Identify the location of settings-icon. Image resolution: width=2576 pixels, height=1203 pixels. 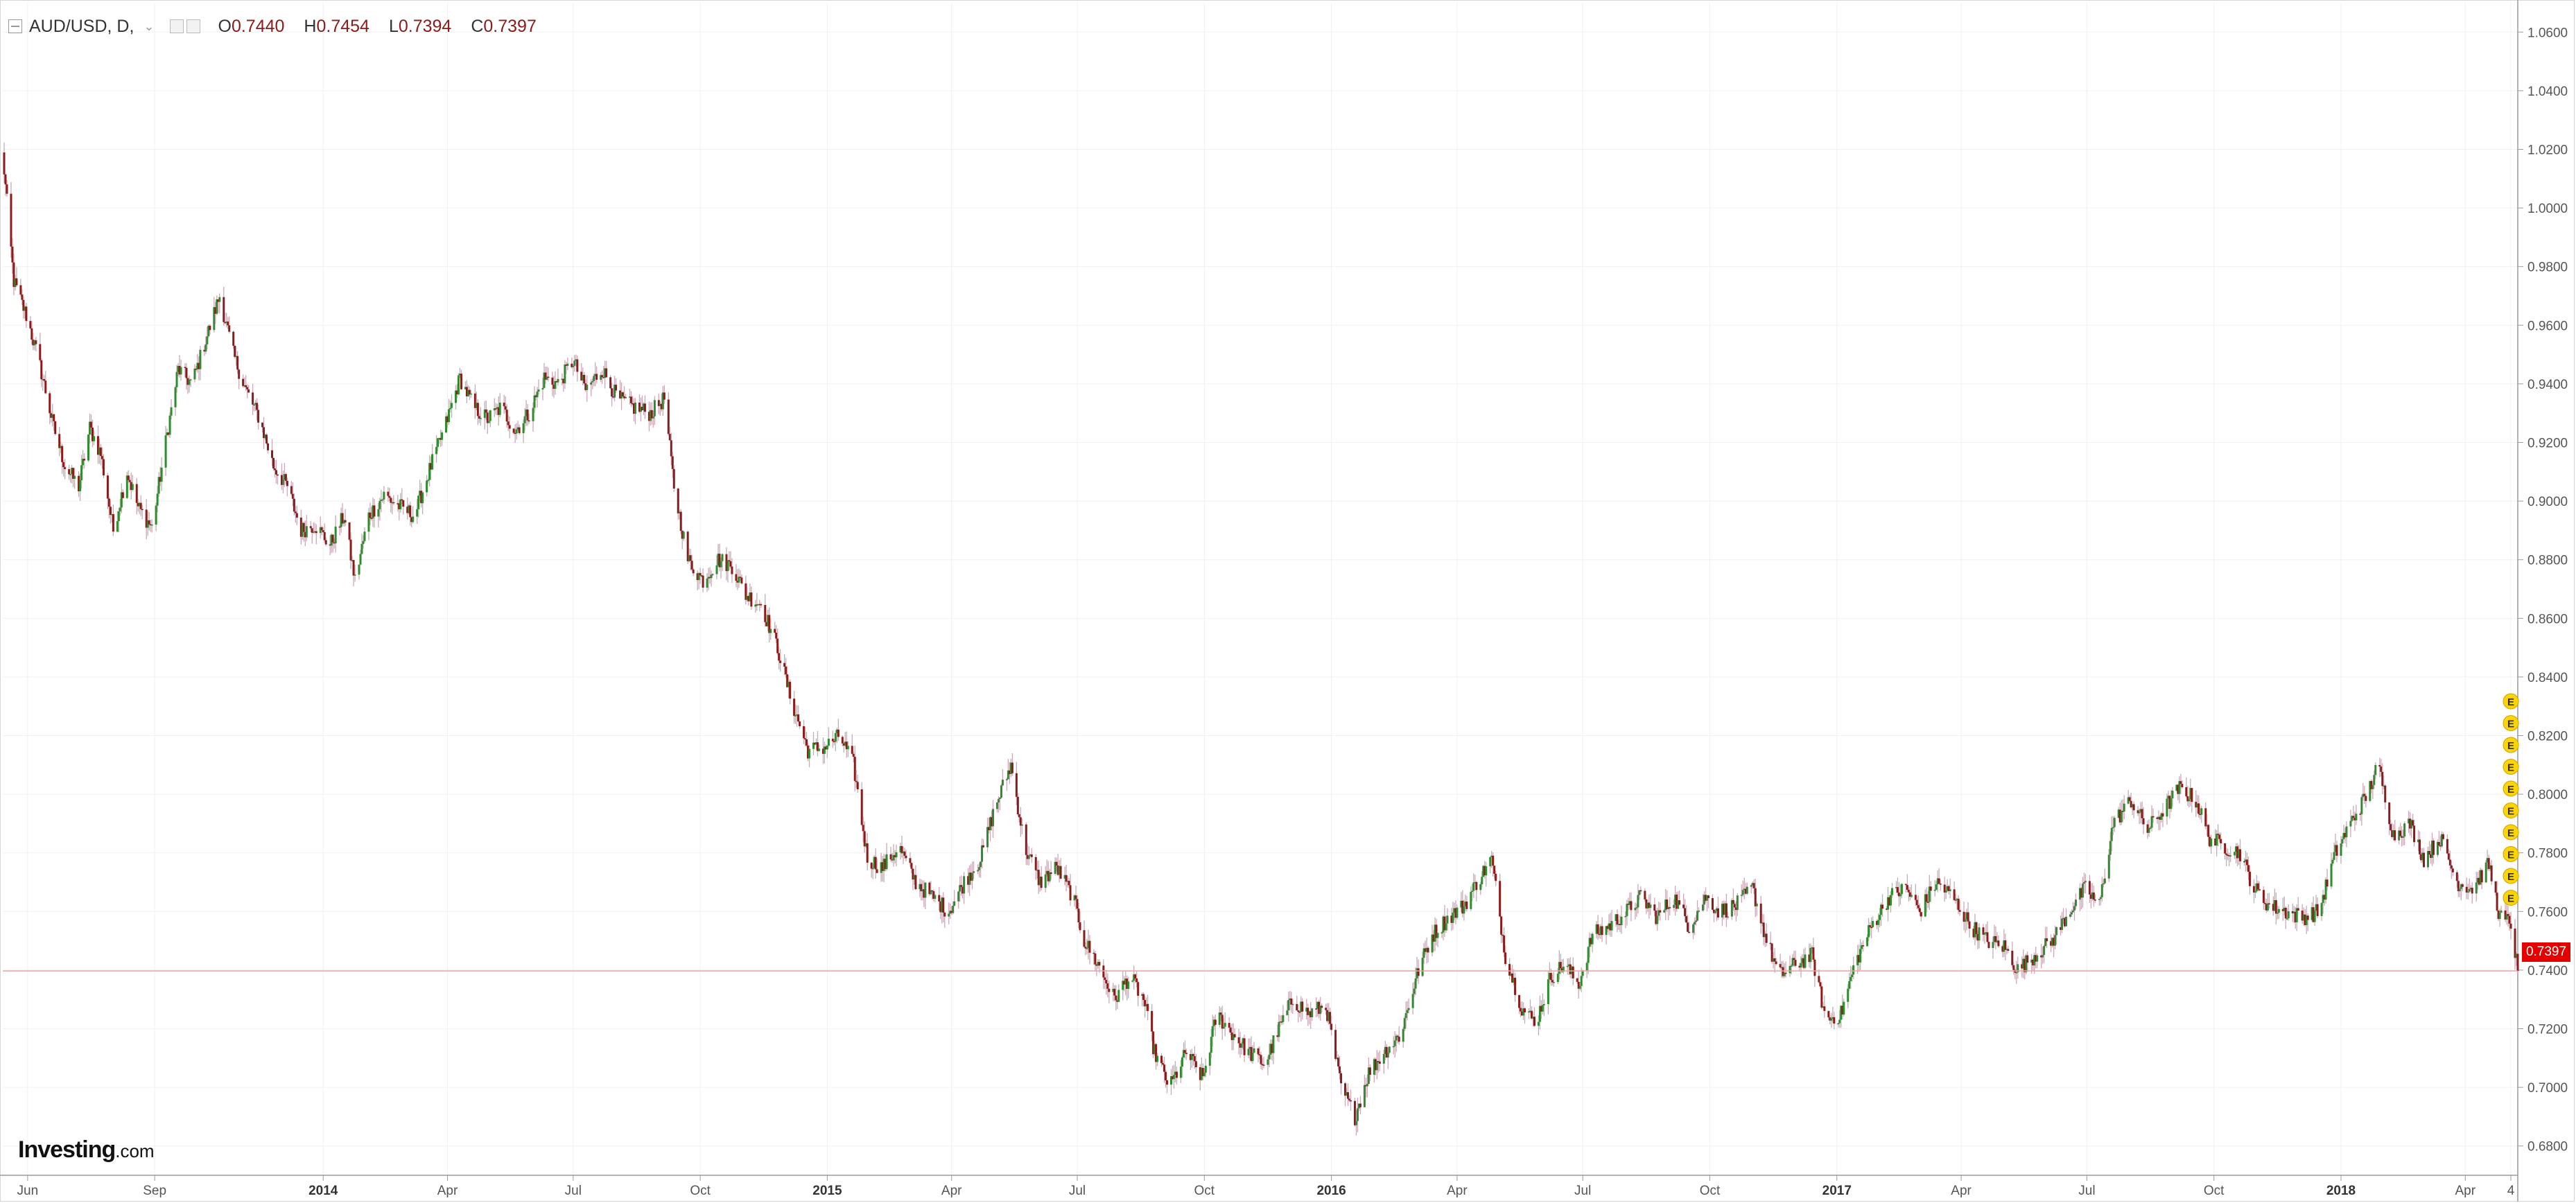
(176, 26).